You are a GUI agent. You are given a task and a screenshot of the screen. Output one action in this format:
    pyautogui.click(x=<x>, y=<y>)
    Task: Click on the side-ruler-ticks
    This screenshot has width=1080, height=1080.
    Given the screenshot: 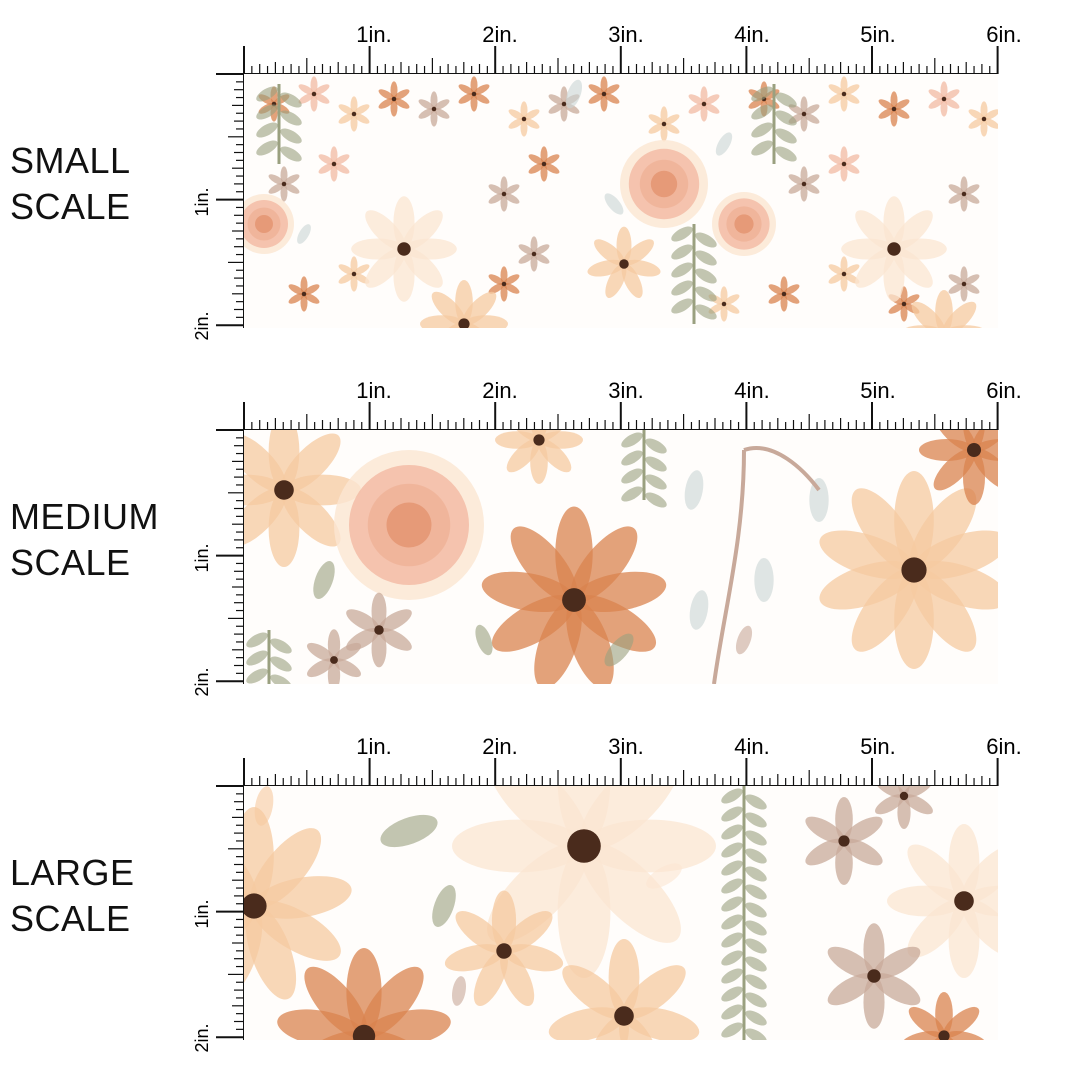 What is the action you would take?
    pyautogui.click(x=230, y=912)
    